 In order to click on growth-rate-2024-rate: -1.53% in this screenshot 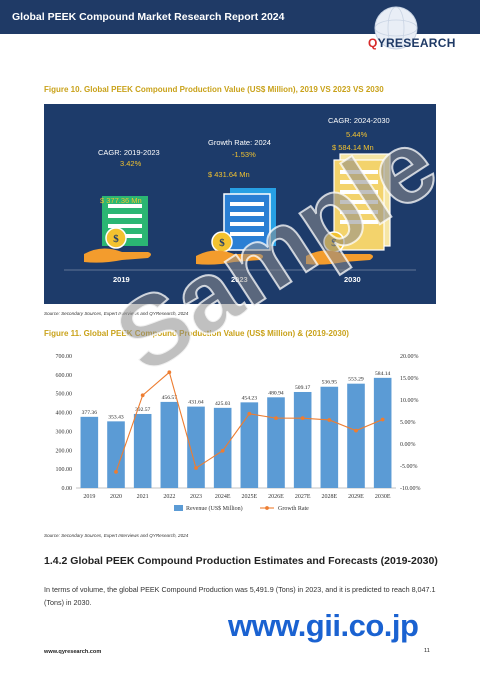, I will do `click(244, 154)`.